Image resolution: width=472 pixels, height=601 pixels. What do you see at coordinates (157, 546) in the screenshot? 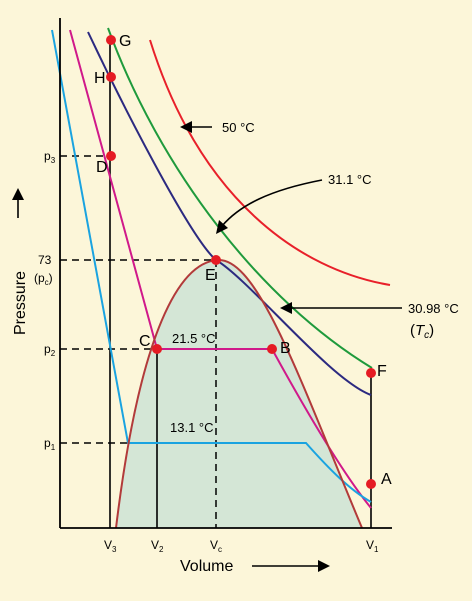
I see `tick-v2: V2` at bounding box center [157, 546].